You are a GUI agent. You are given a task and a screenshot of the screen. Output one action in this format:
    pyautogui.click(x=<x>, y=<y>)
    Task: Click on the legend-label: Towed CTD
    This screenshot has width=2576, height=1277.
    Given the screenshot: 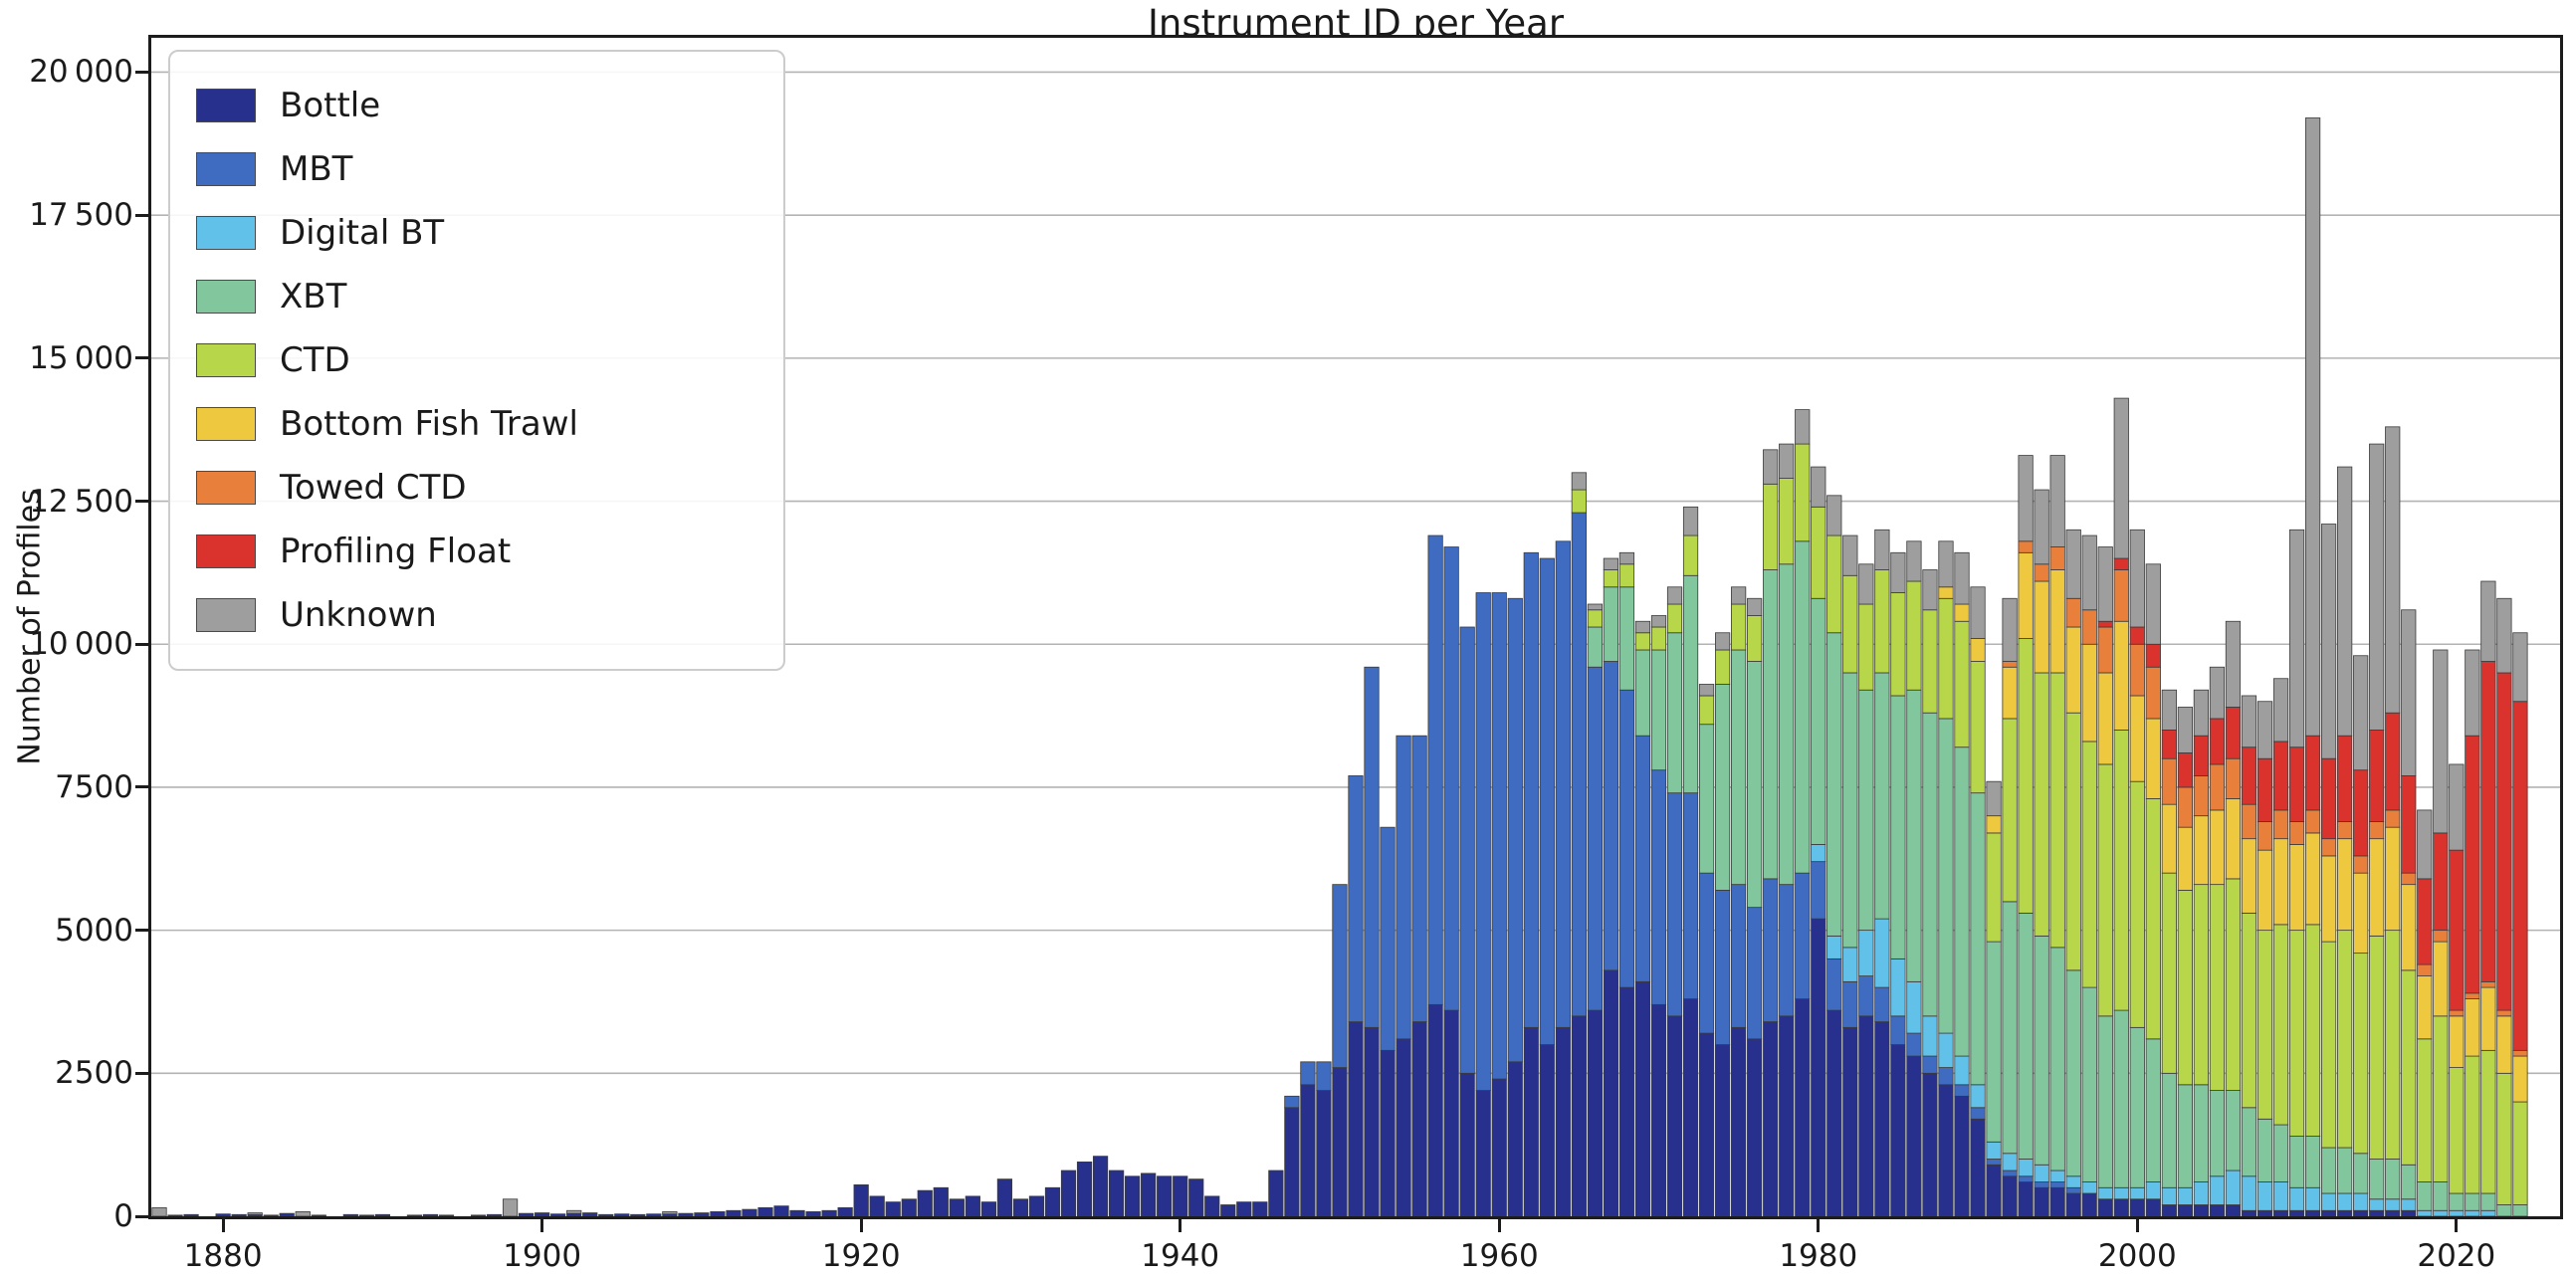 What is the action you would take?
    pyautogui.click(x=373, y=488)
    